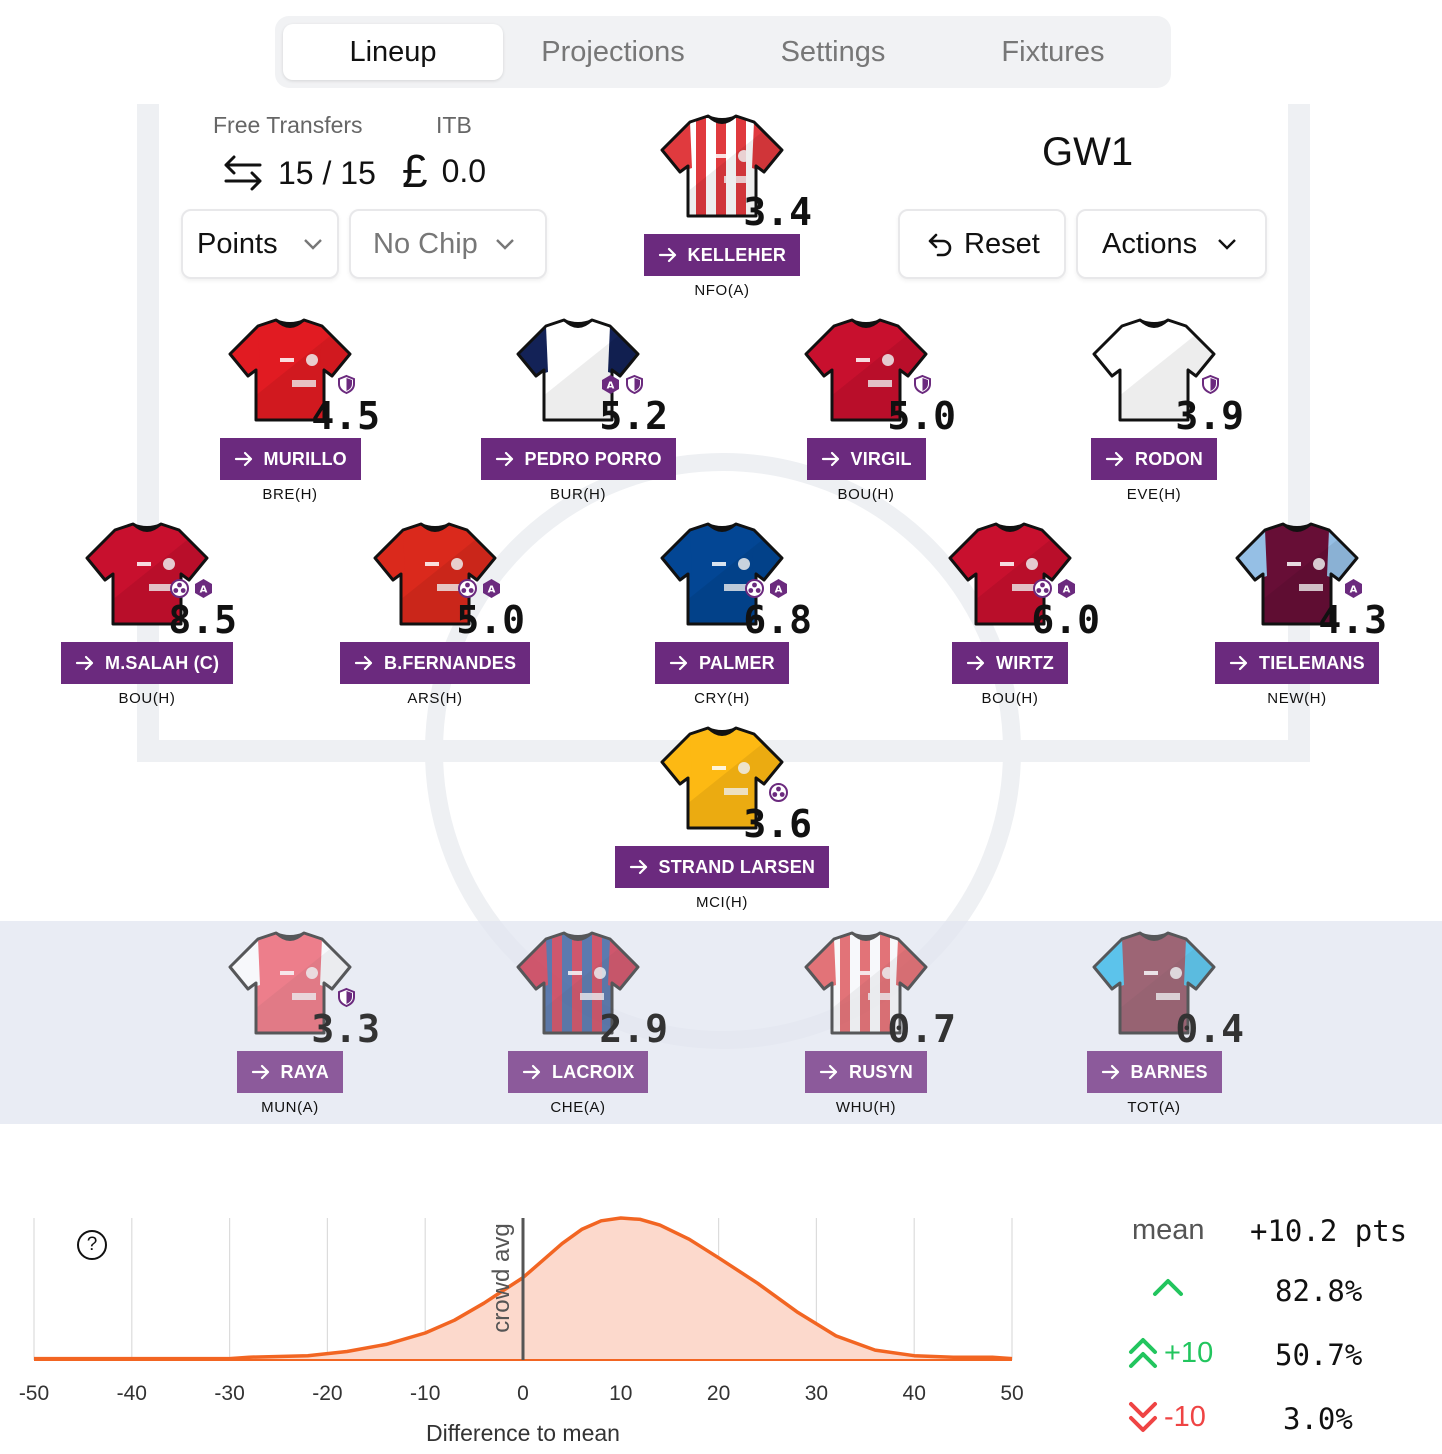 The width and height of the screenshot is (1442, 1454). What do you see at coordinates (1297, 698) in the screenshot?
I see `player-fixture: NEW(H)` at bounding box center [1297, 698].